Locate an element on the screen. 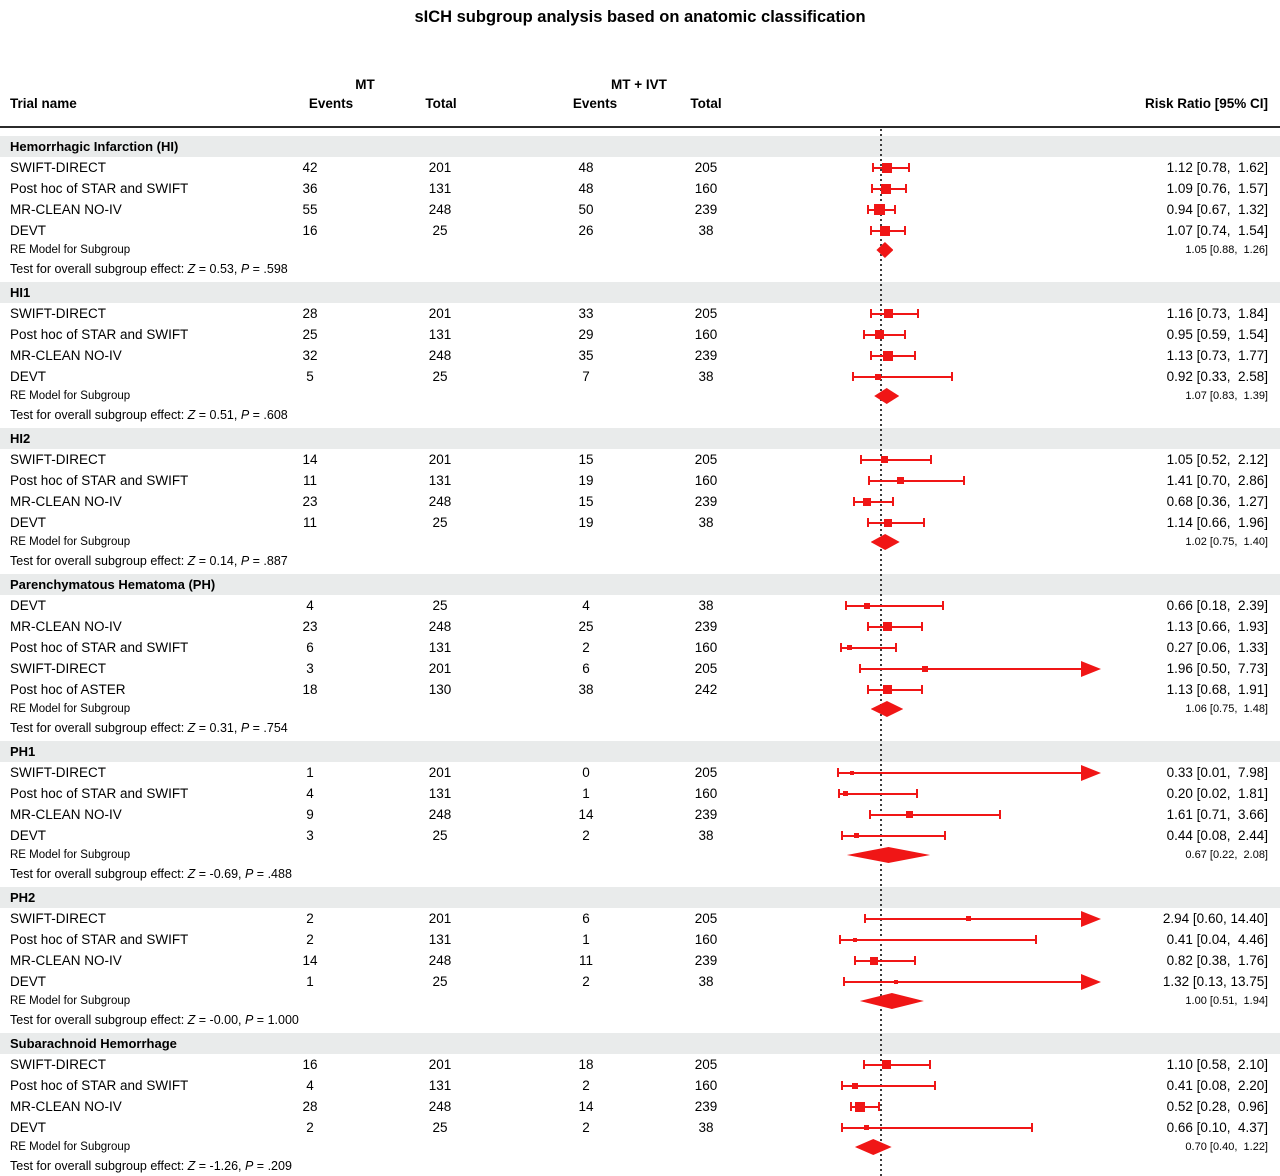 This screenshot has height=1176, width=1280. mt-total-value: 201 is located at coordinates (440, 918).